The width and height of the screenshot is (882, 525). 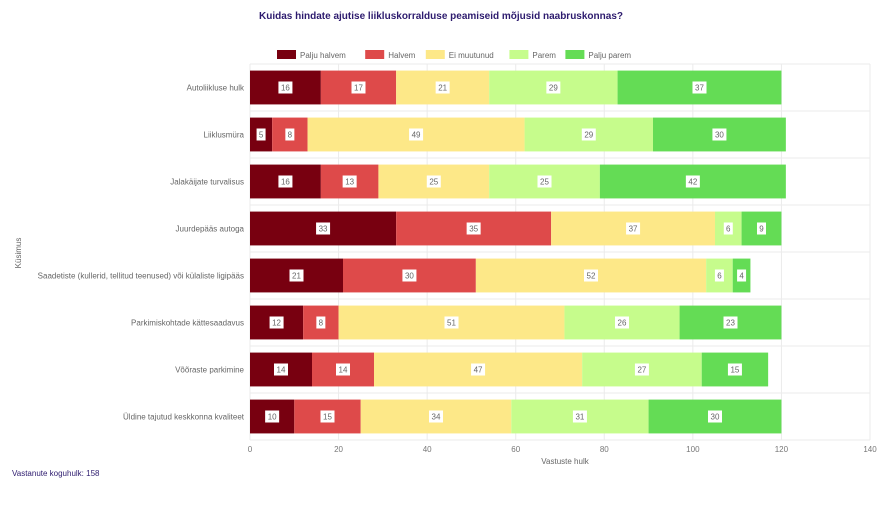 I want to click on category-label: Üldine tajutud keskkonna kvaliteet, so click(x=184, y=417).